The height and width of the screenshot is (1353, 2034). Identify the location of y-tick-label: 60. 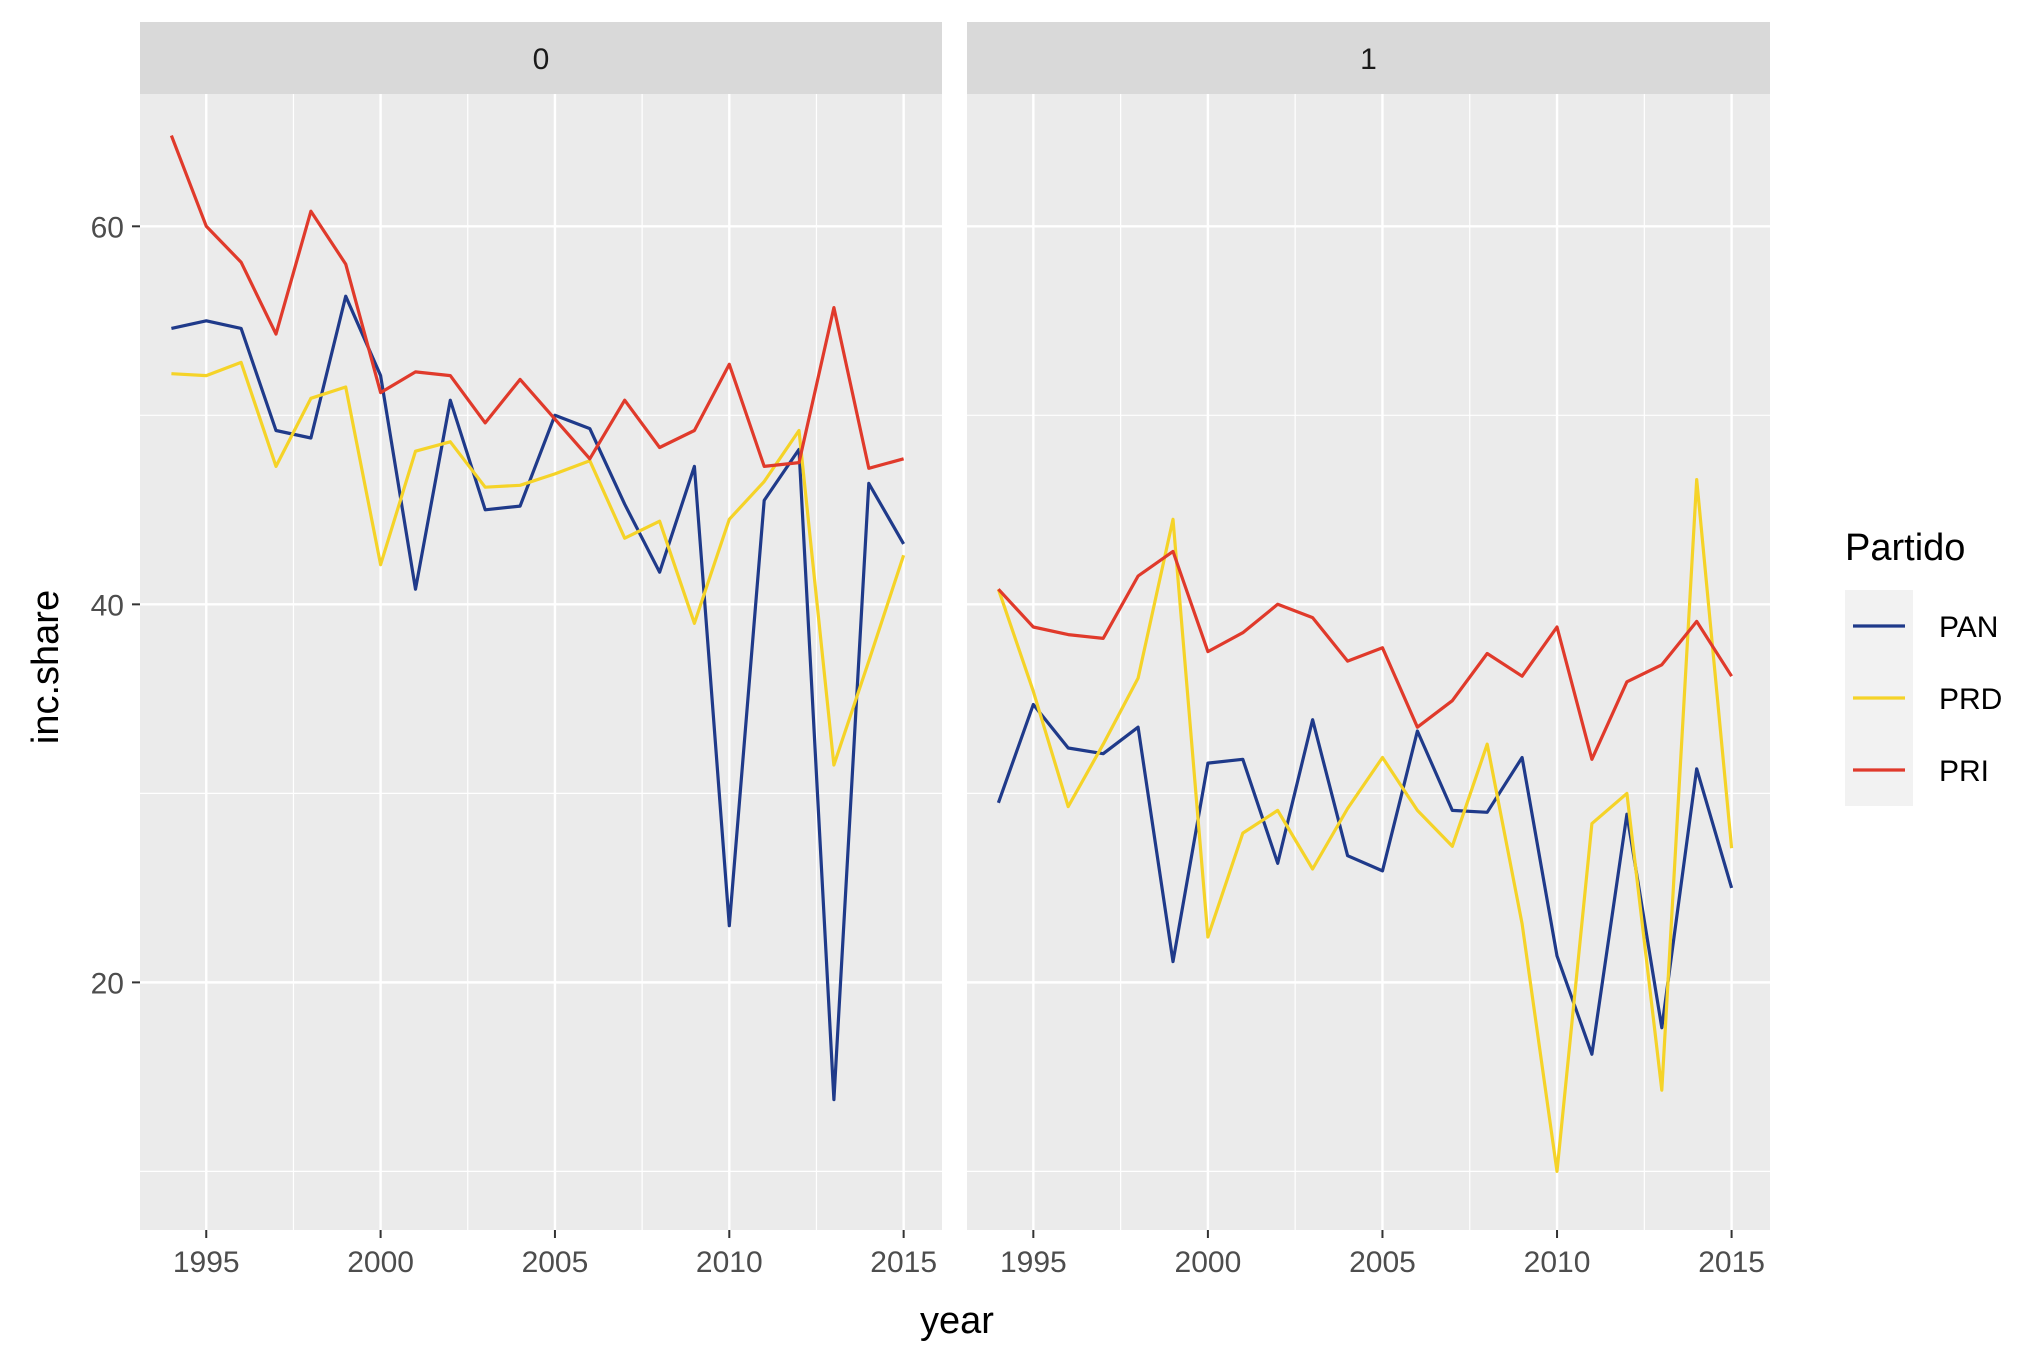
(107, 227).